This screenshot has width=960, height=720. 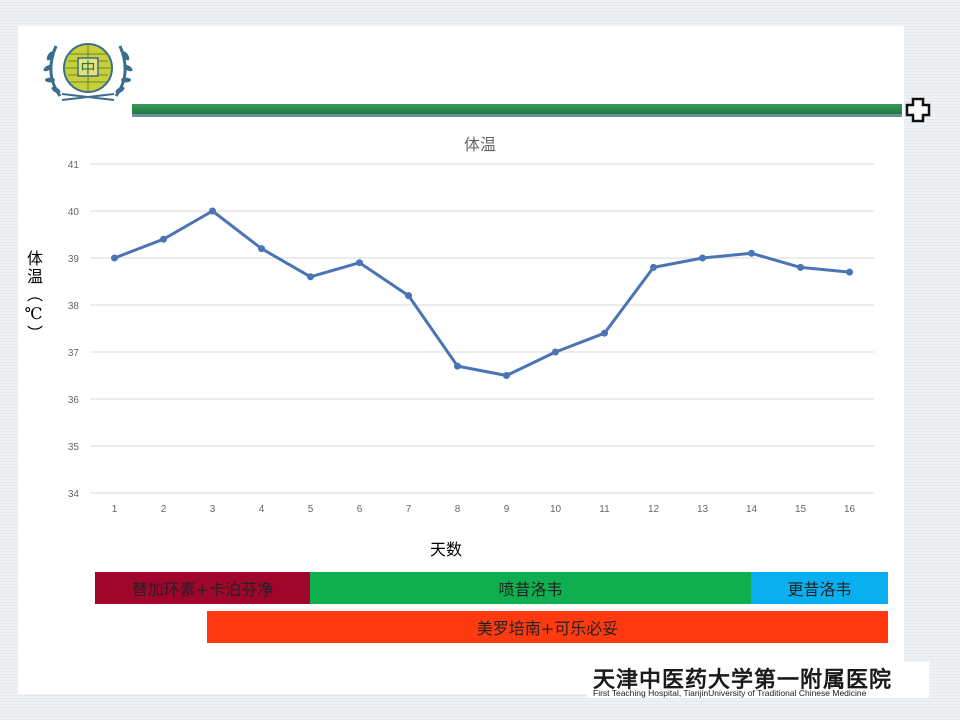 What do you see at coordinates (458, 509) in the screenshot?
I see `x-tick-label: 8` at bounding box center [458, 509].